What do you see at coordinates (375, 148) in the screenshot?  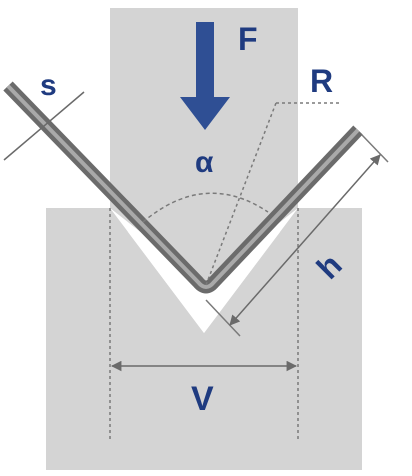 I see `flange-height-extension-top` at bounding box center [375, 148].